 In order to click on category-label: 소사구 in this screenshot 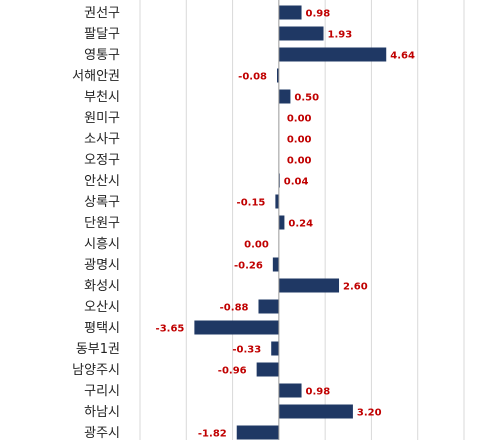, I will do `click(102, 139)`.